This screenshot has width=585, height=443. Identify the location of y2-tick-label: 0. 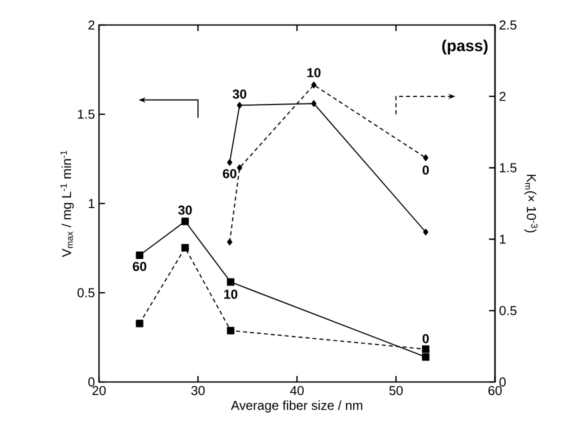
(502, 382).